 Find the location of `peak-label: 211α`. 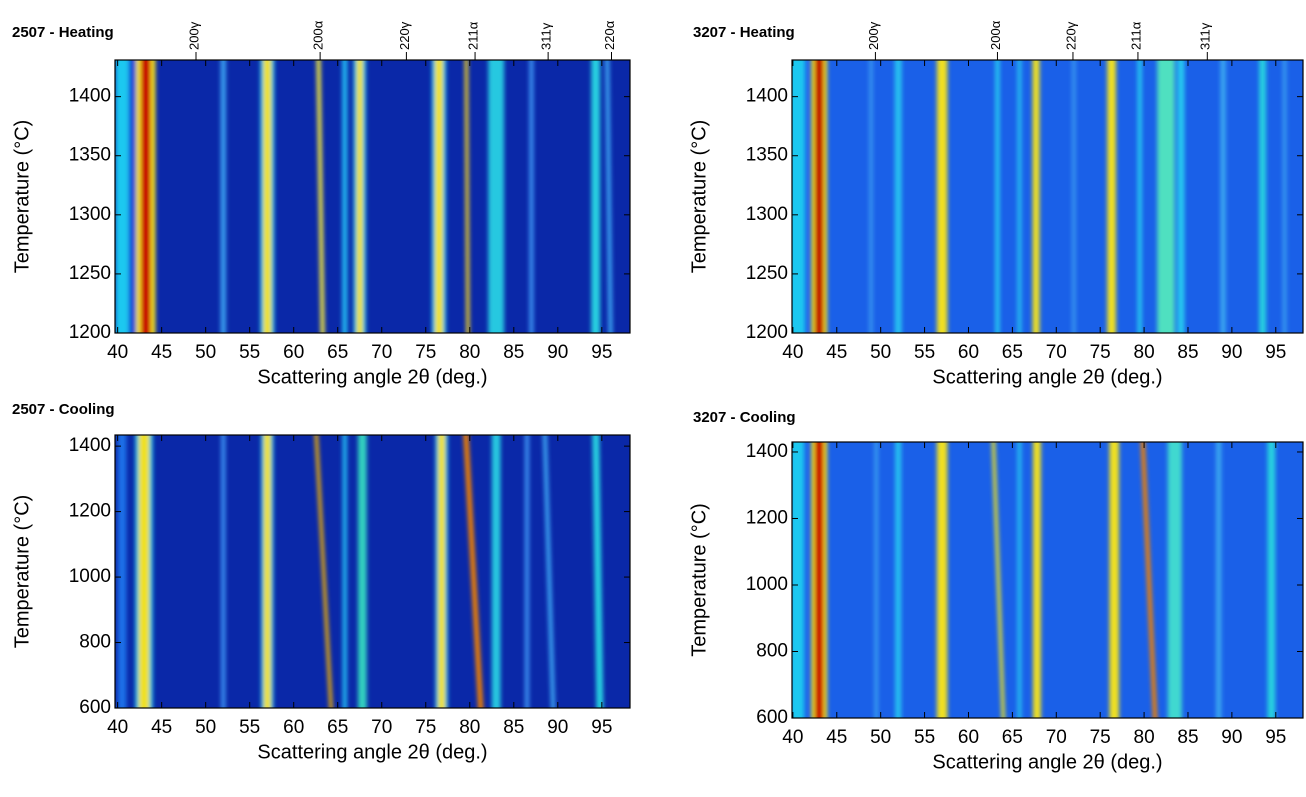

peak-label: 211α is located at coordinates (472, 35).